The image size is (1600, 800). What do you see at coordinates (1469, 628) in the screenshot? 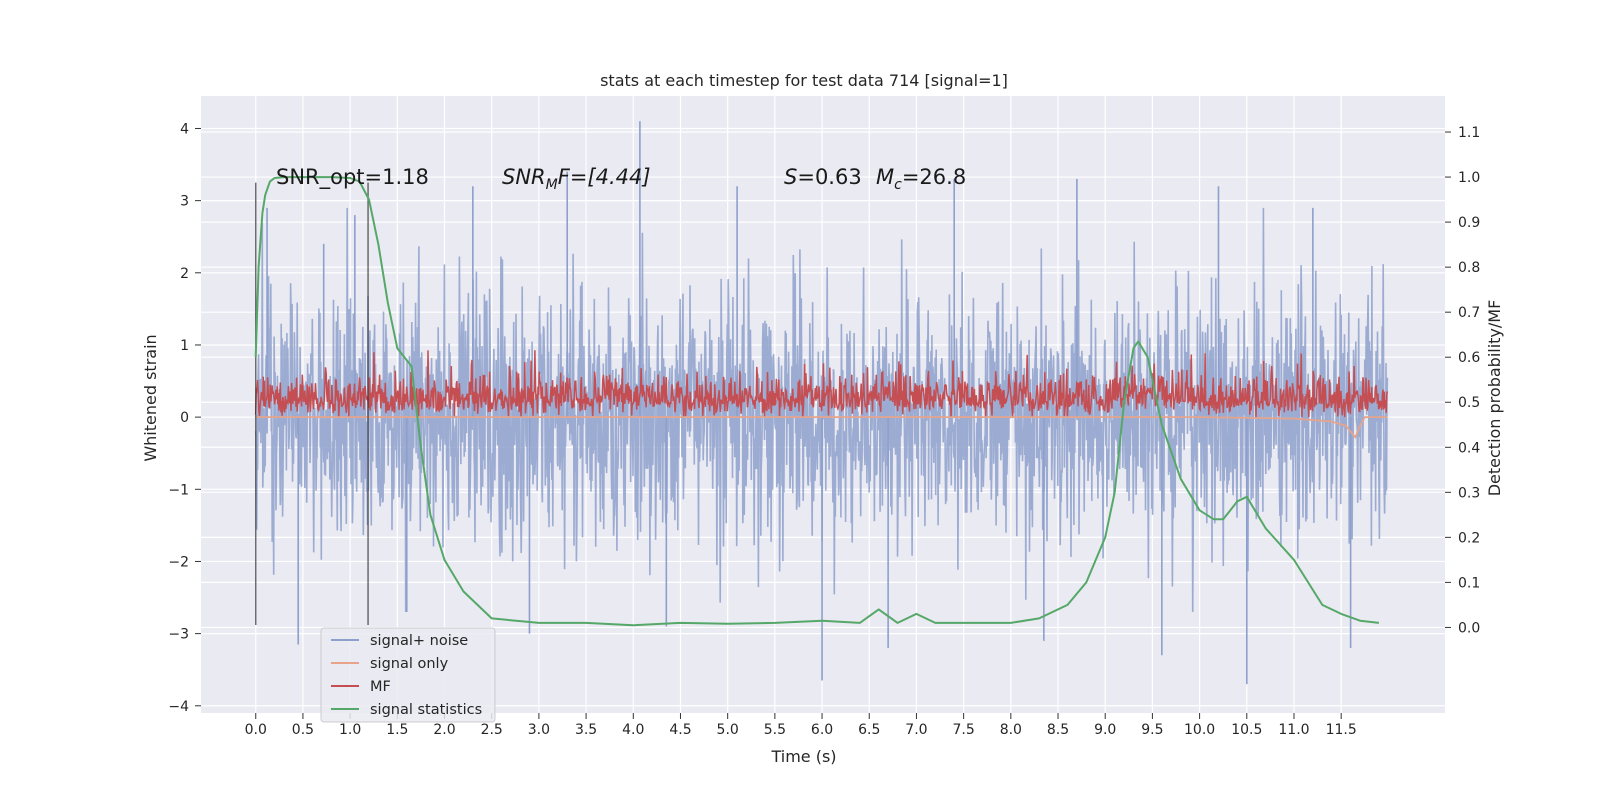
I see `y-right-tick-label: 0.0` at bounding box center [1469, 628].